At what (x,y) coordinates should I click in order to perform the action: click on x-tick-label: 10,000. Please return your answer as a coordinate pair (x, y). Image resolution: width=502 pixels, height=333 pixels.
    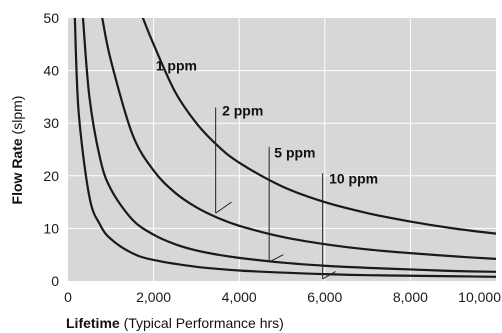
    Looking at the image, I should click on (479, 297).